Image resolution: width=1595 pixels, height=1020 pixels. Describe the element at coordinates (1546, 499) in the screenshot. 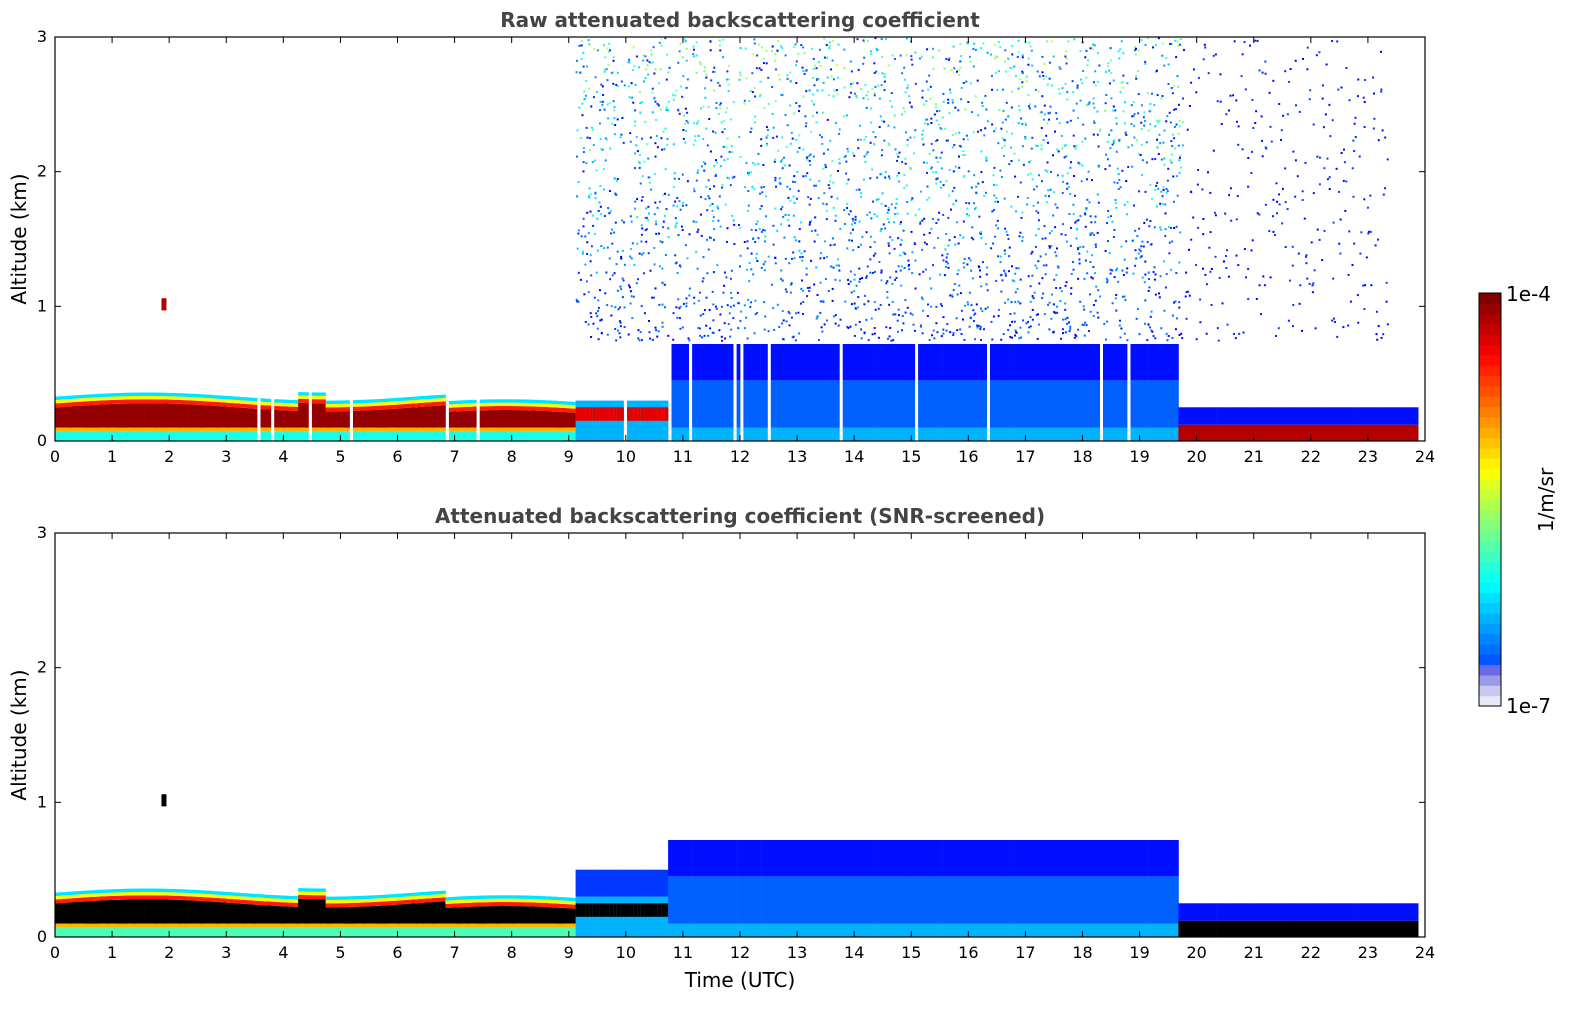

I see `colorbar-unit-label: 1/m/sr` at that location.